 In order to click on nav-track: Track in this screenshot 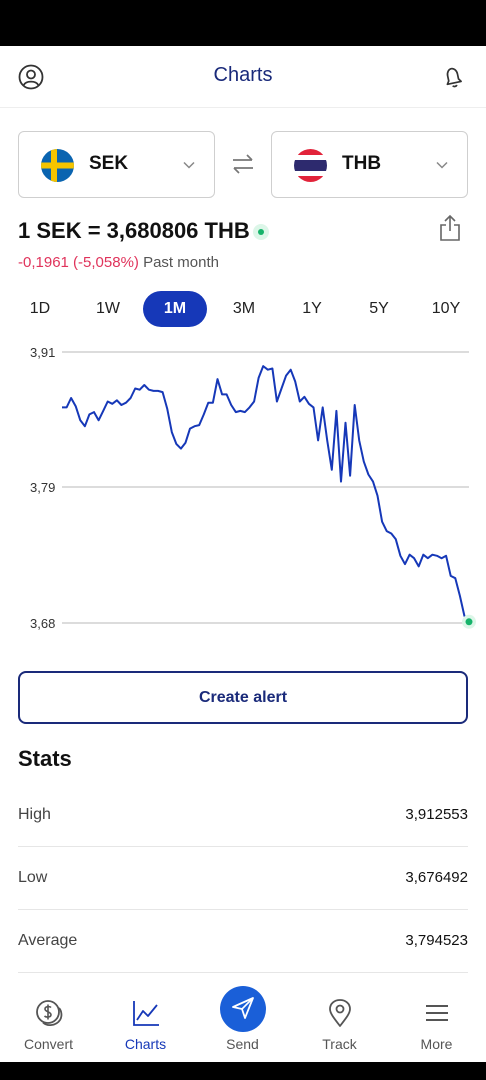, I will do `click(339, 1019)`.